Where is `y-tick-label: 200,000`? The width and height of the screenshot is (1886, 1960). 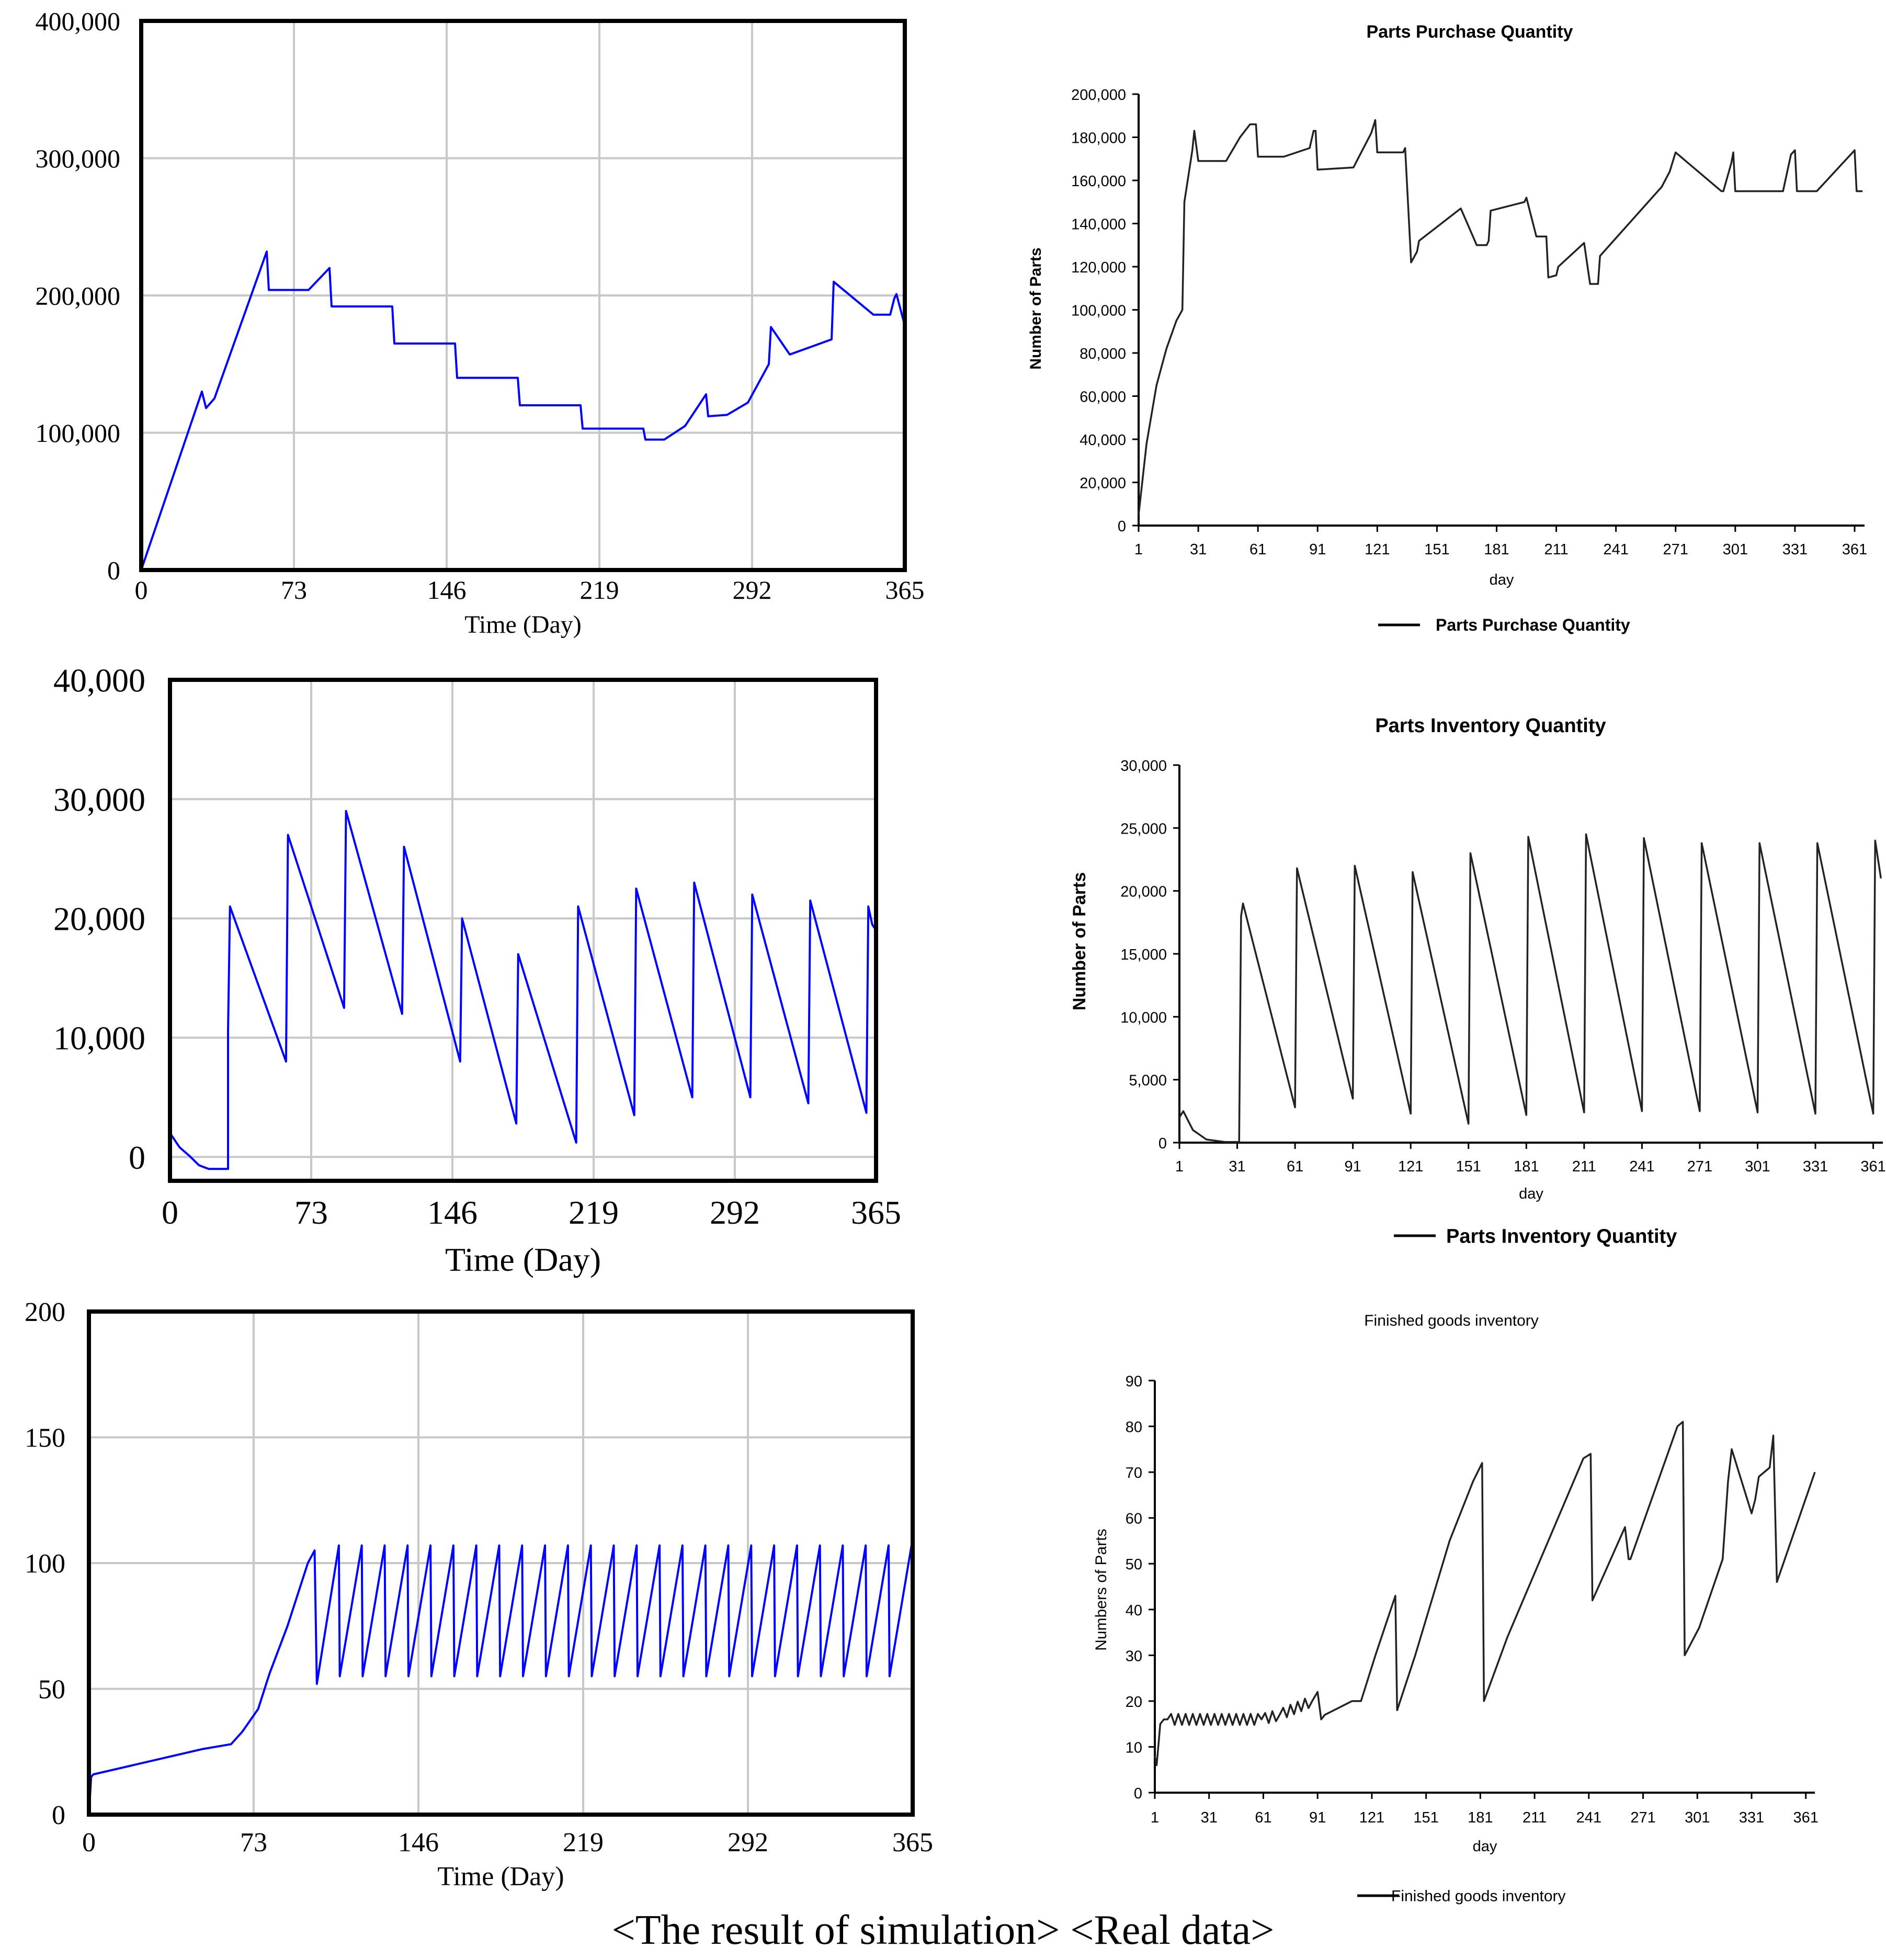 y-tick-label: 200,000 is located at coordinates (1098, 96).